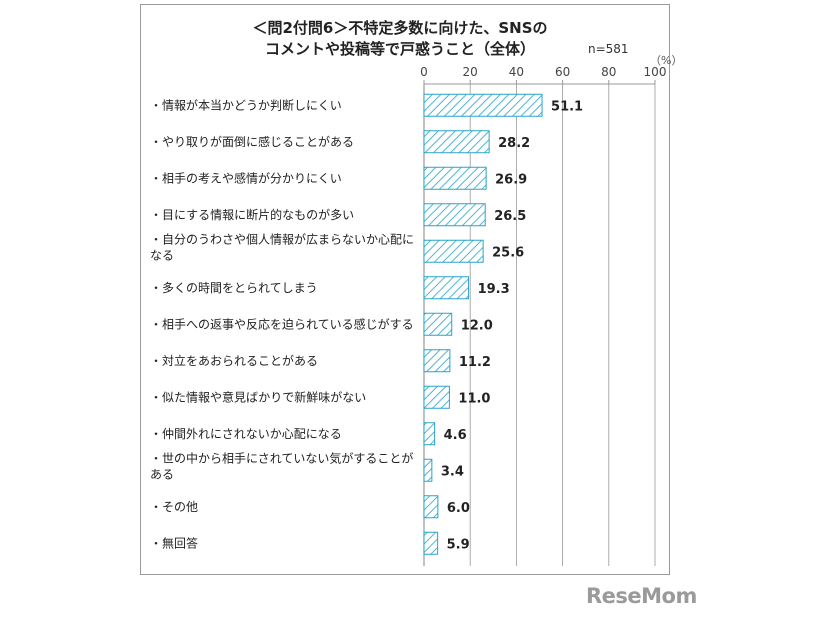 The image size is (826, 620). I want to click on category-label: ・世の中から相手にされていない気がすることが, so click(281, 457).